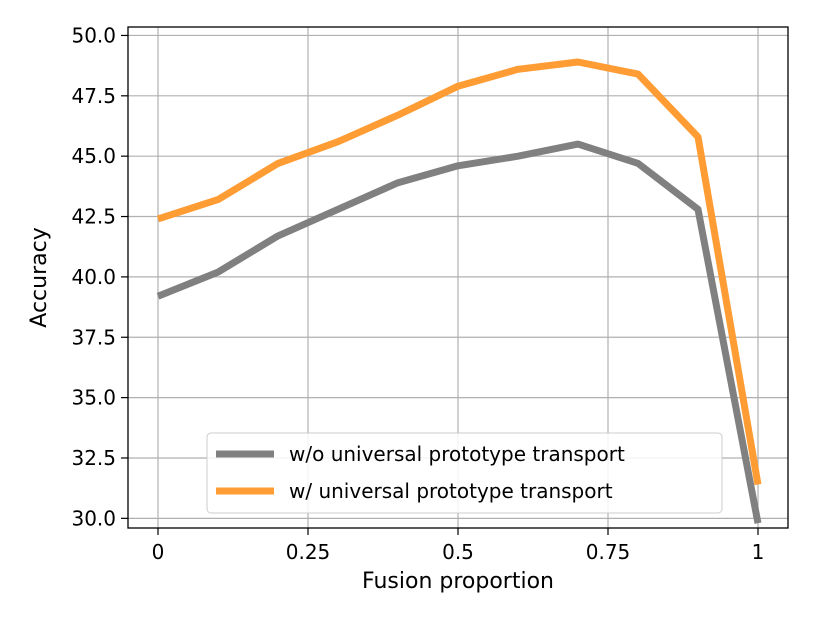 This screenshot has height=623, width=830. Describe the element at coordinates (93, 337) in the screenshot. I see `y-tick-label: 37.5` at that location.